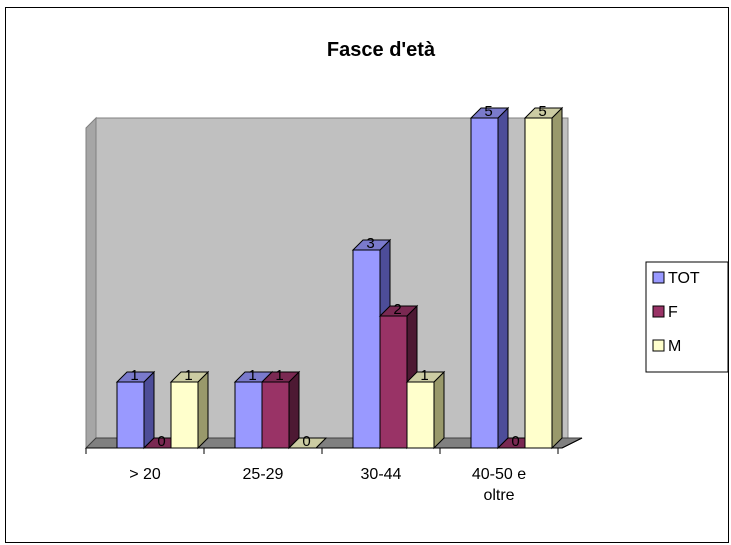  I want to click on data-label: 3, so click(370, 243).